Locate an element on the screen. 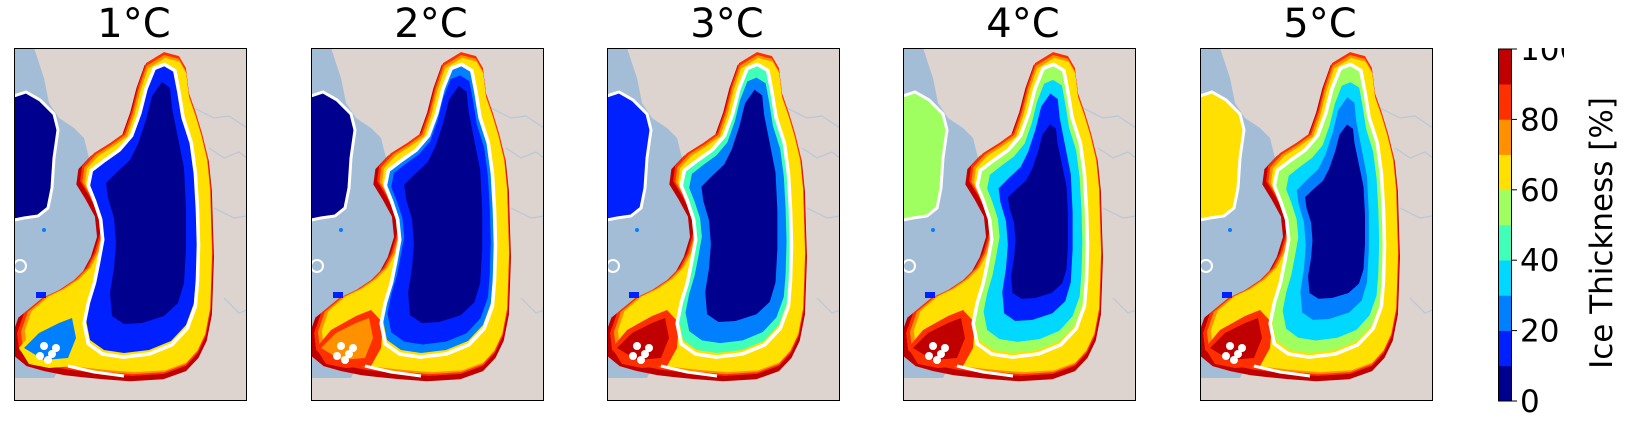 Image resolution: width=1633 pixels, height=441 pixels. colorbar-label: Ice Thickness [%] is located at coordinates (1602, 233).